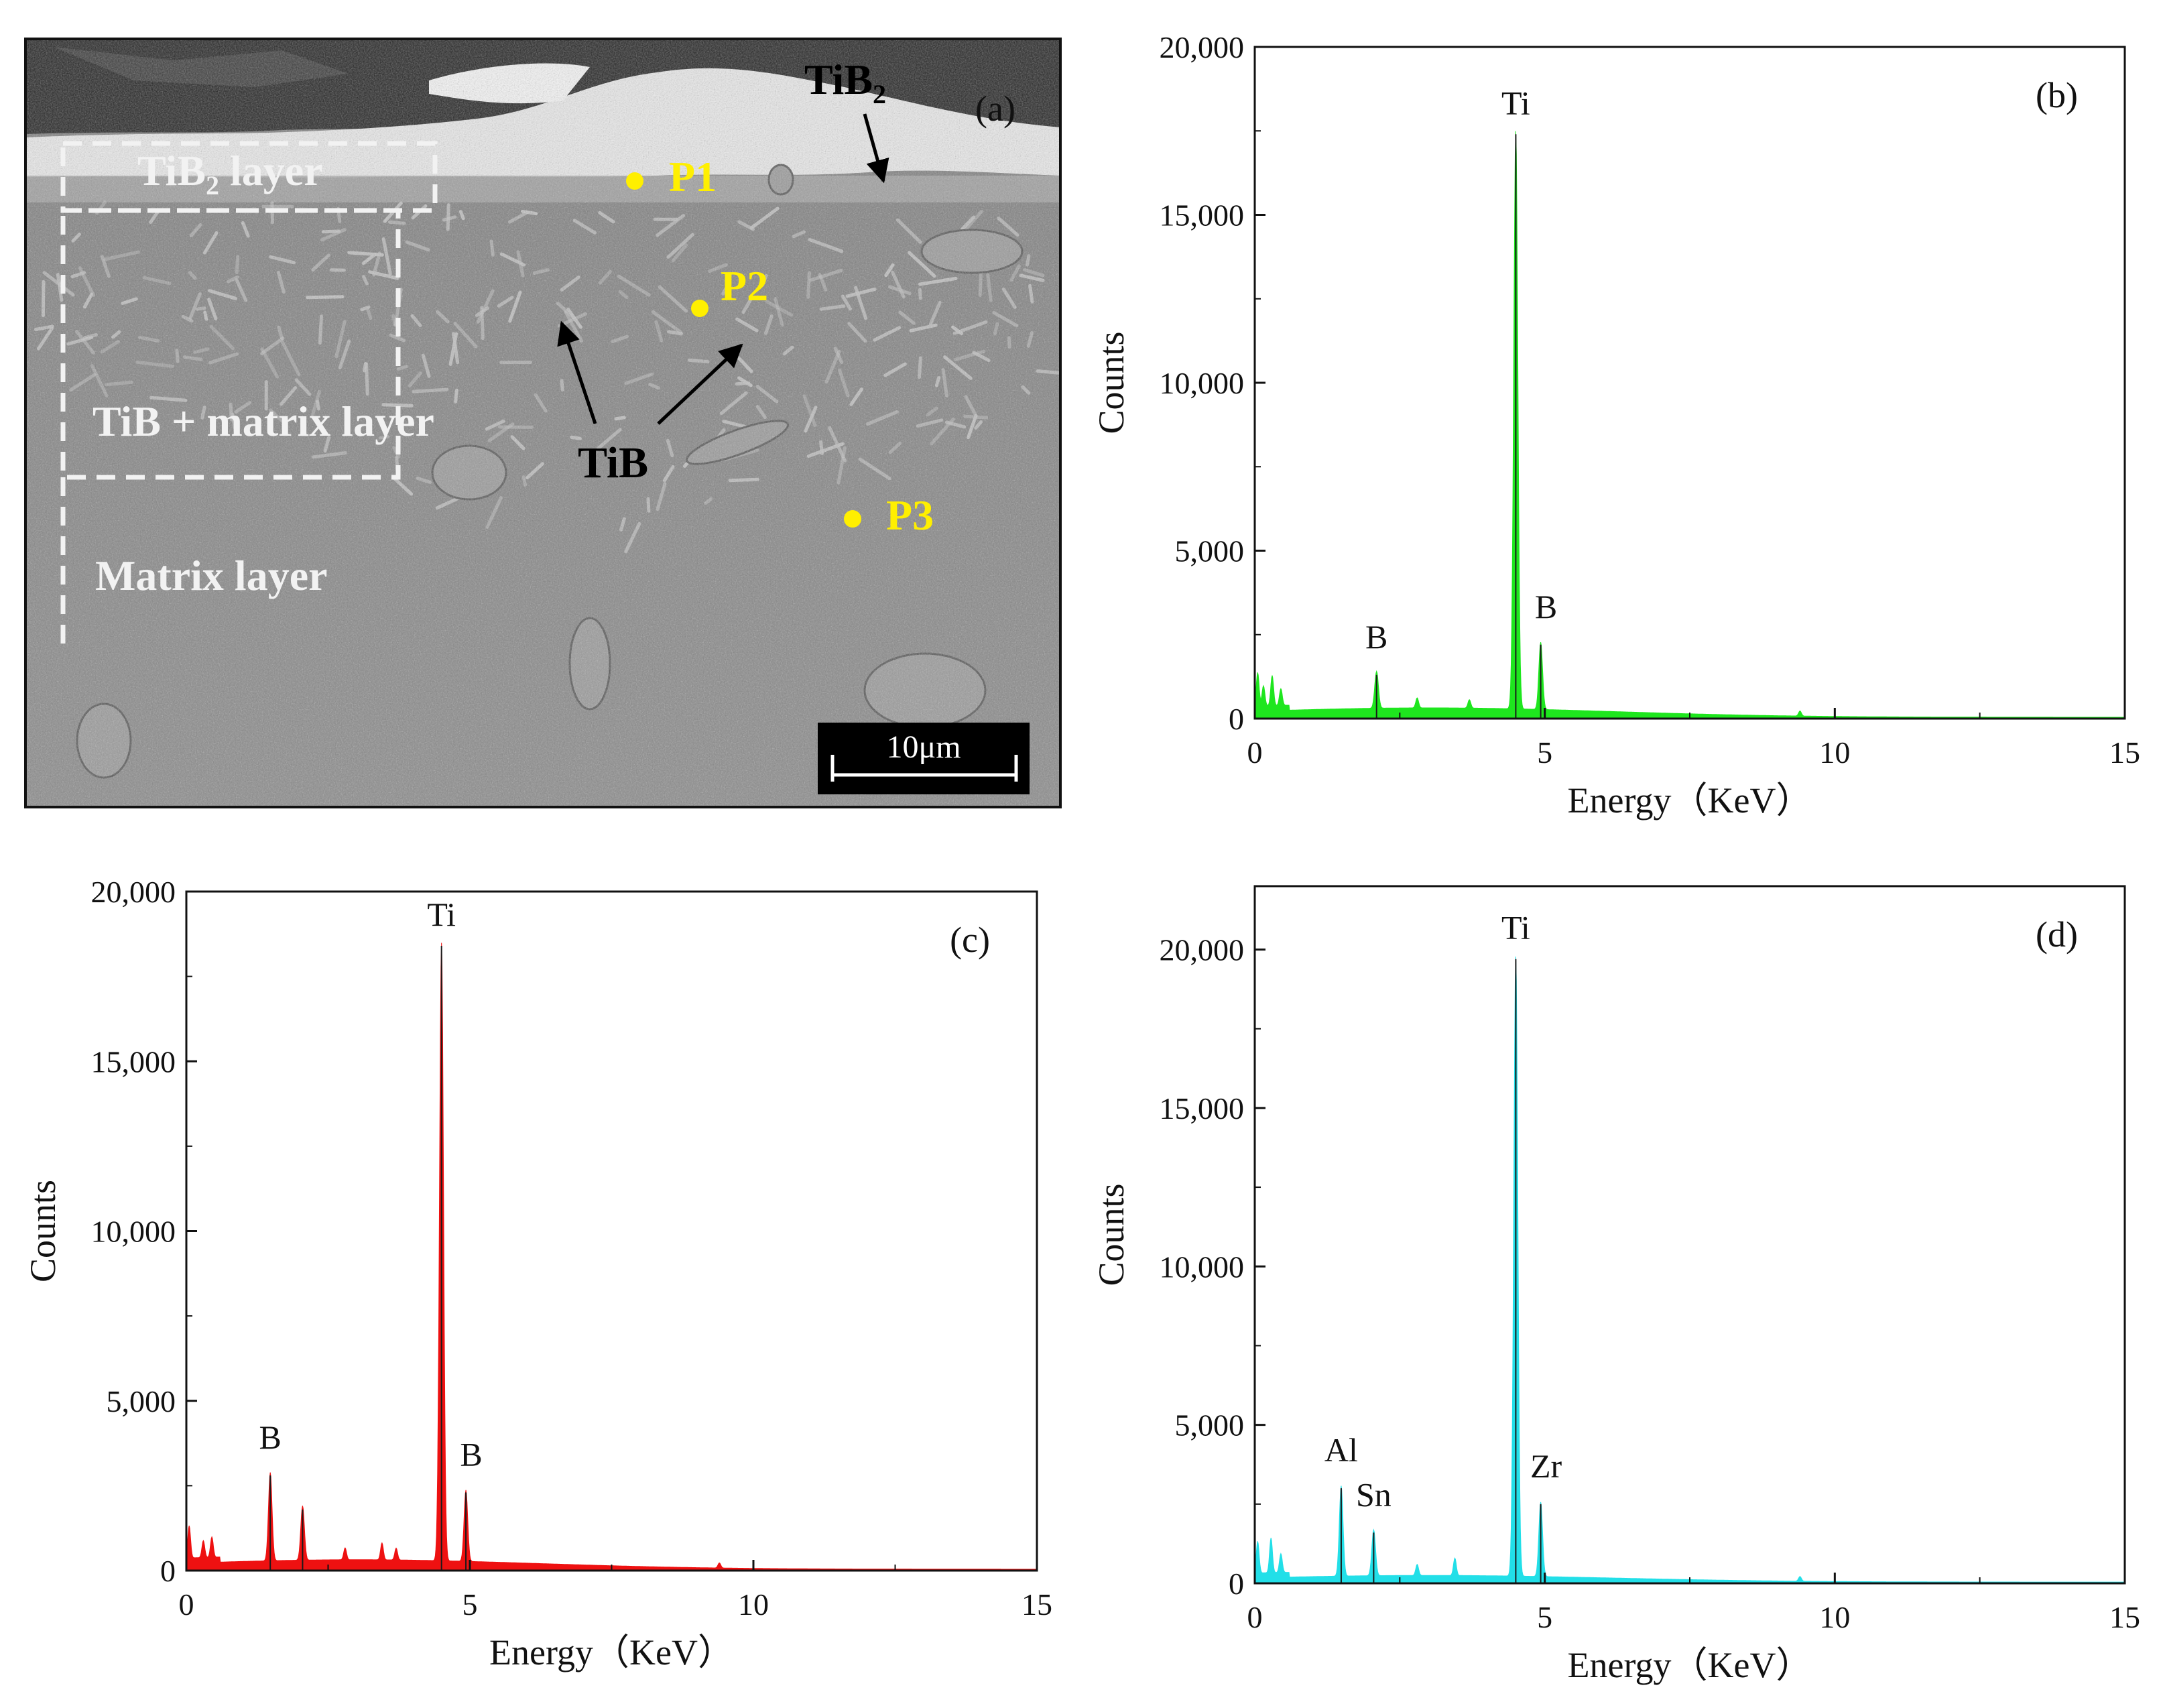 Image resolution: width=2163 pixels, height=1708 pixels. Describe the element at coordinates (1341, 1450) in the screenshot. I see `peak-label: Al` at that location.